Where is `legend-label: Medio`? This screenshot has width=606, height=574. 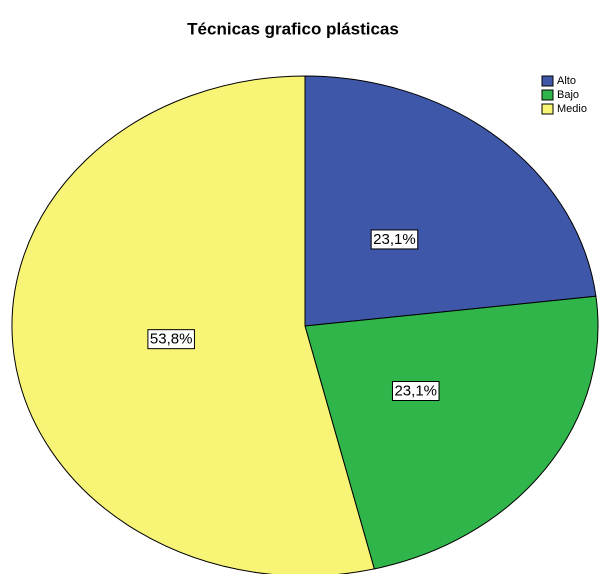
legend-label: Medio is located at coordinates (572, 109).